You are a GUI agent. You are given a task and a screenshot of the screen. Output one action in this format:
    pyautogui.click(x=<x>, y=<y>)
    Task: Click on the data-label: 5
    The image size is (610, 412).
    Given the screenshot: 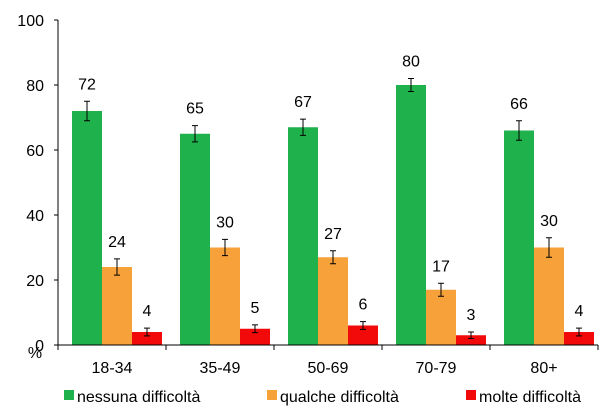 What is the action you would take?
    pyautogui.click(x=255, y=308)
    